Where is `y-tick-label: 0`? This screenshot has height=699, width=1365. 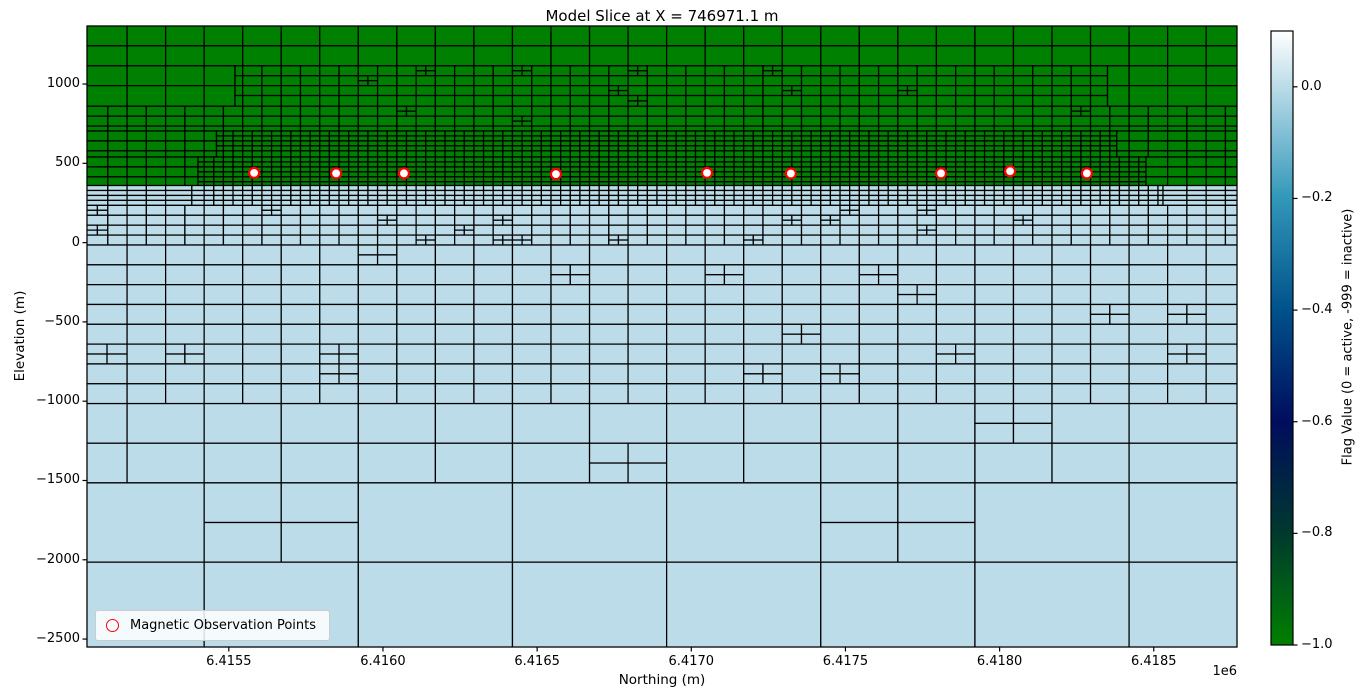
y-tick-label: 0 is located at coordinates (75, 242).